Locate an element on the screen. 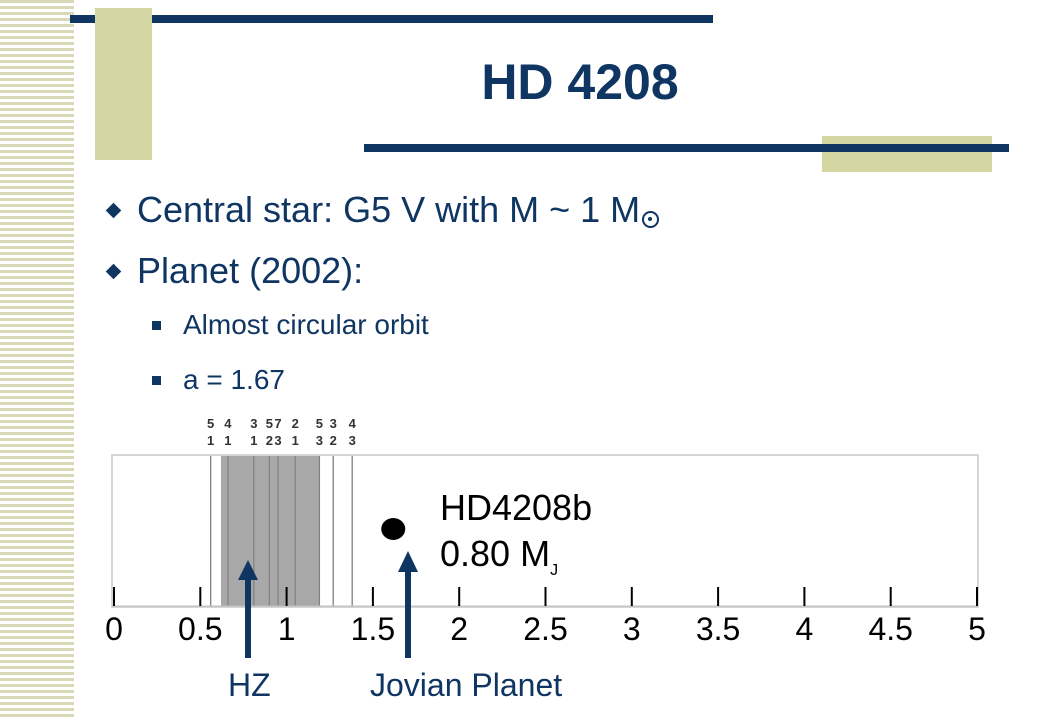 The height and width of the screenshot is (720, 1040). axis-tick-label: 0.5 is located at coordinates (200, 629).